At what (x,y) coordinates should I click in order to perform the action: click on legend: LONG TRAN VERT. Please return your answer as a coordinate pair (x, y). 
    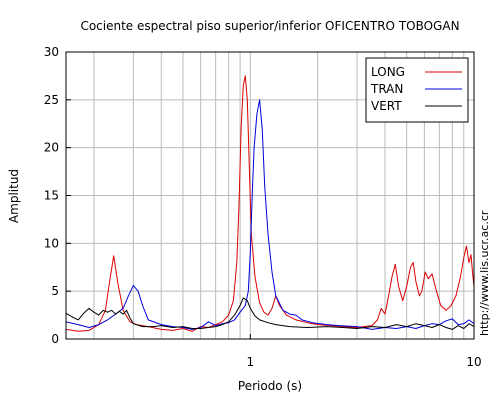
    Looking at the image, I should click on (417, 90).